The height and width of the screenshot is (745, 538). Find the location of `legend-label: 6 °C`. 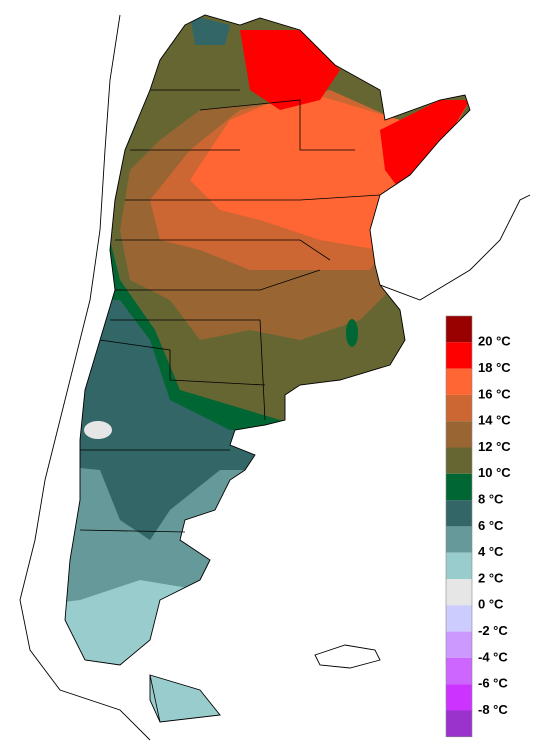

legend-label: 6 °C is located at coordinates (491, 525).